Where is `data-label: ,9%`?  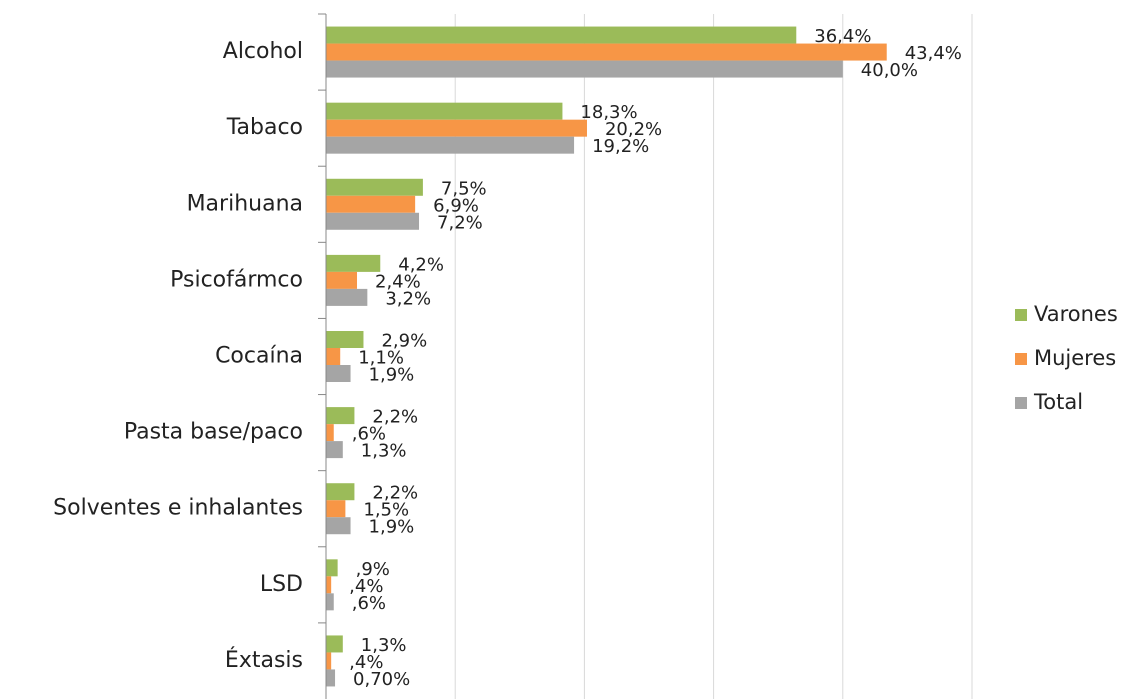
data-label: ,9% is located at coordinates (373, 569).